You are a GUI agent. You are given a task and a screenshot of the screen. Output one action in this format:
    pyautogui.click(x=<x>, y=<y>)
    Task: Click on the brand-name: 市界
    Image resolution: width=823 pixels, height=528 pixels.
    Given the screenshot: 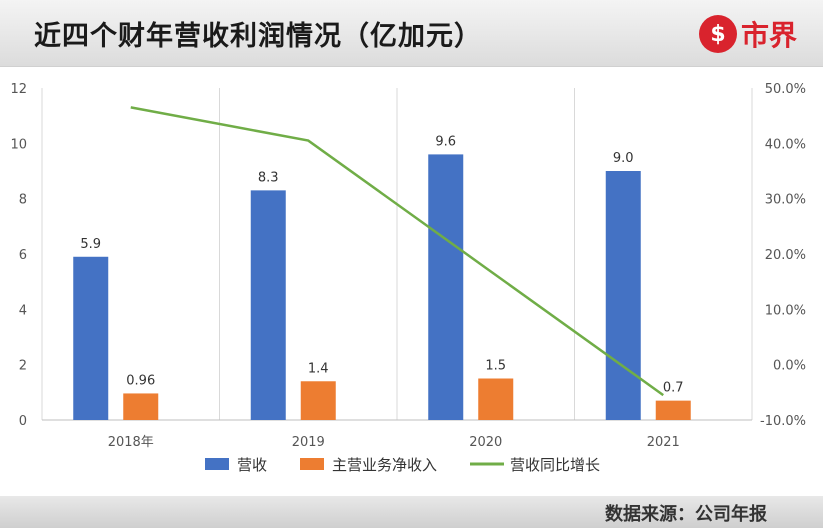 What is the action you would take?
    pyautogui.click(x=768, y=35)
    